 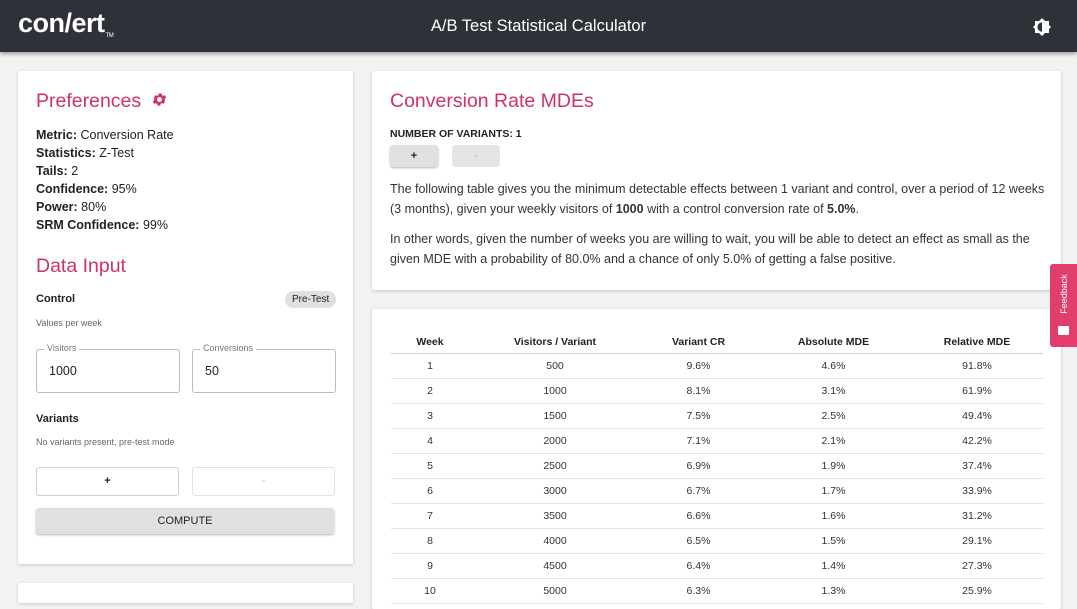 What do you see at coordinates (430, 591) in the screenshot?
I see `cell-week: 10` at bounding box center [430, 591].